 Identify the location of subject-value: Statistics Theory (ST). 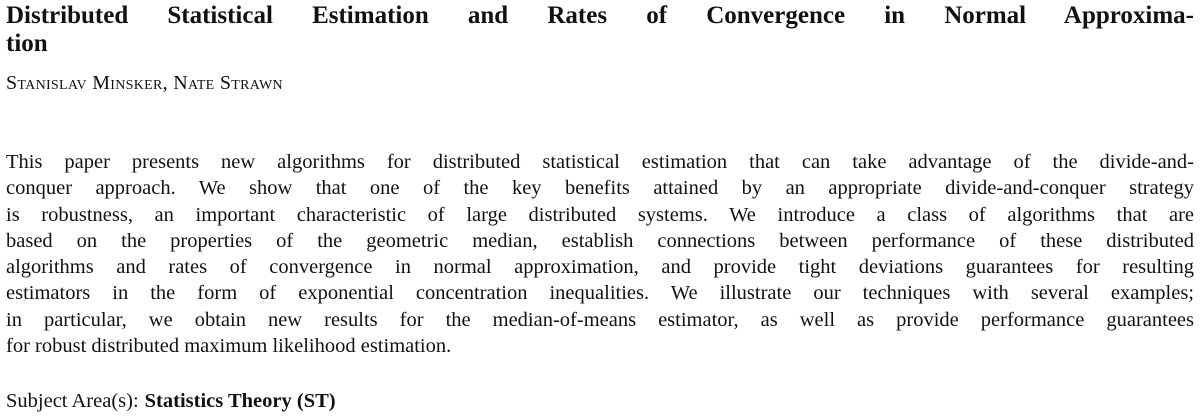
(240, 401).